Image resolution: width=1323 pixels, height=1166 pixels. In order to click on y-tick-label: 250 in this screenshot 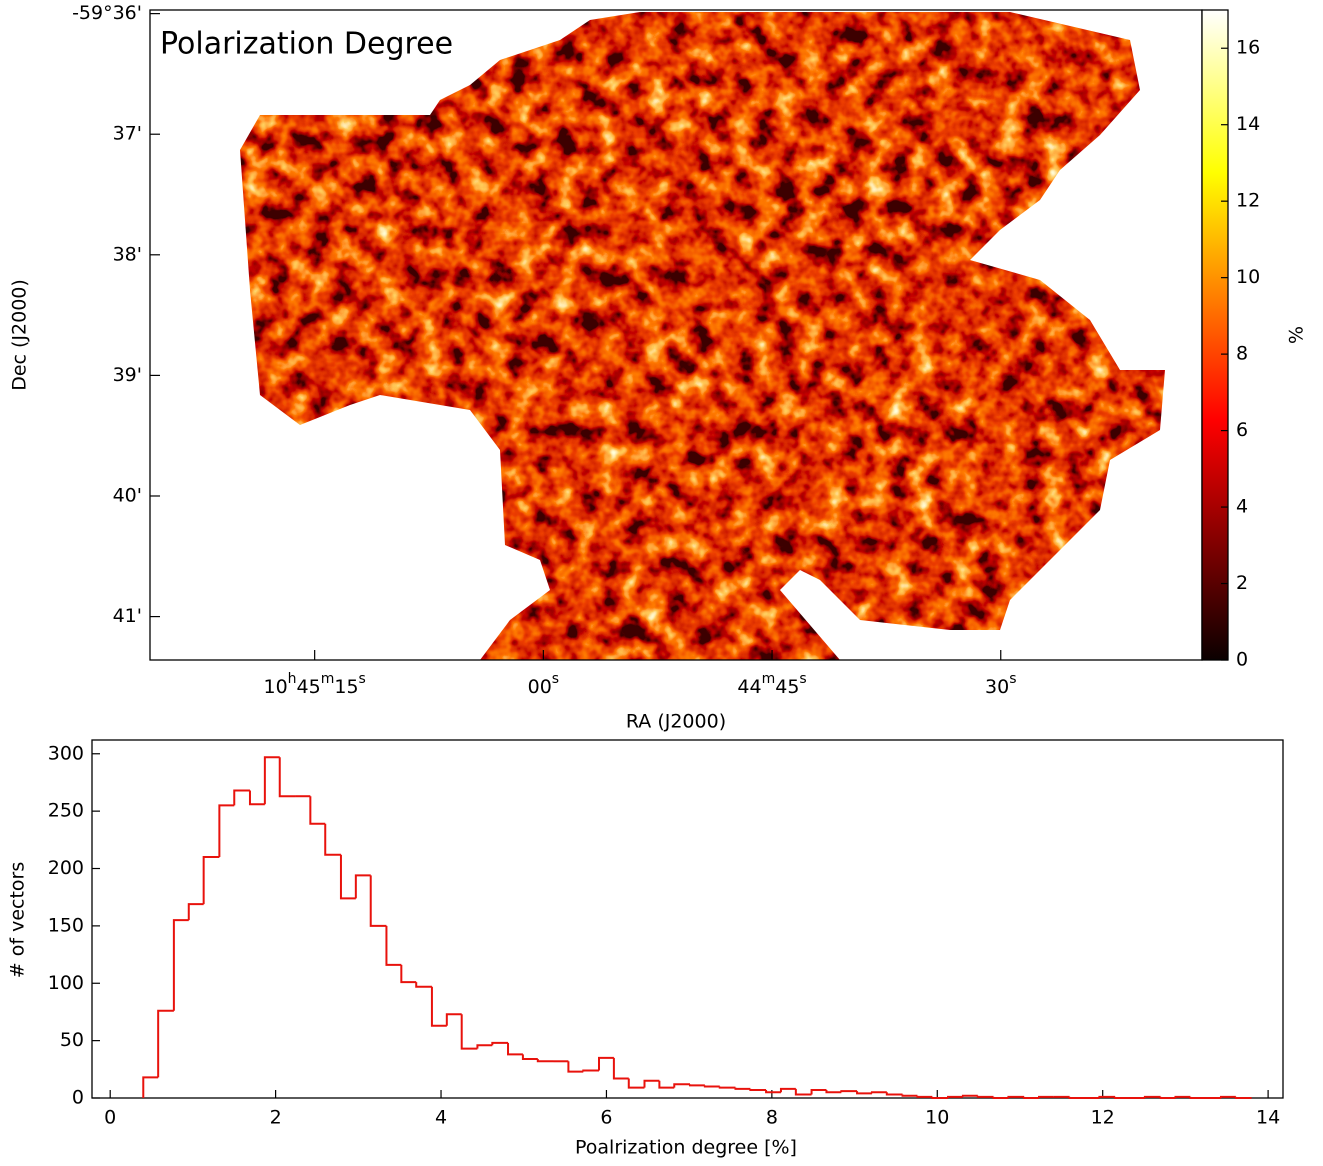, I will do `click(66, 811)`.